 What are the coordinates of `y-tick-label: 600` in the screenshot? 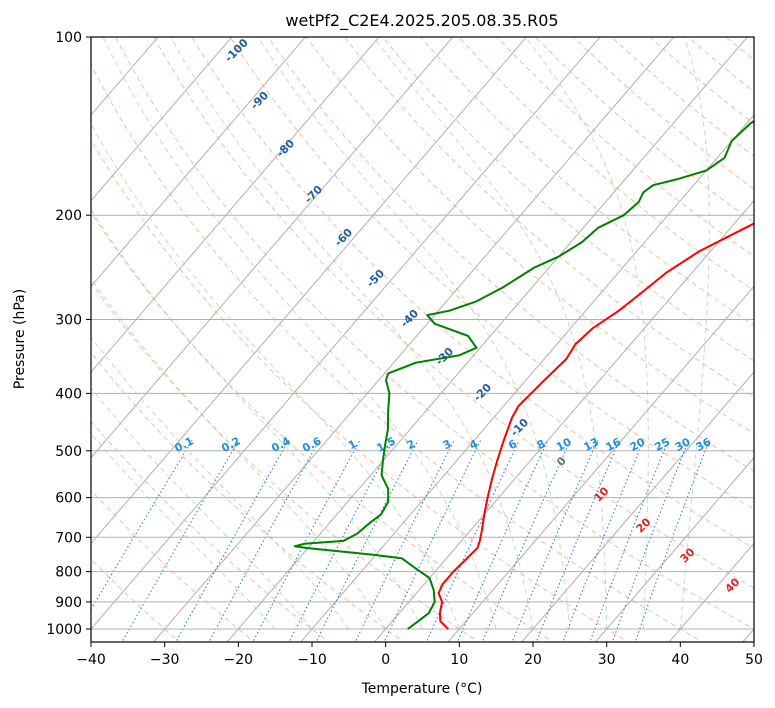 It's located at (68, 499).